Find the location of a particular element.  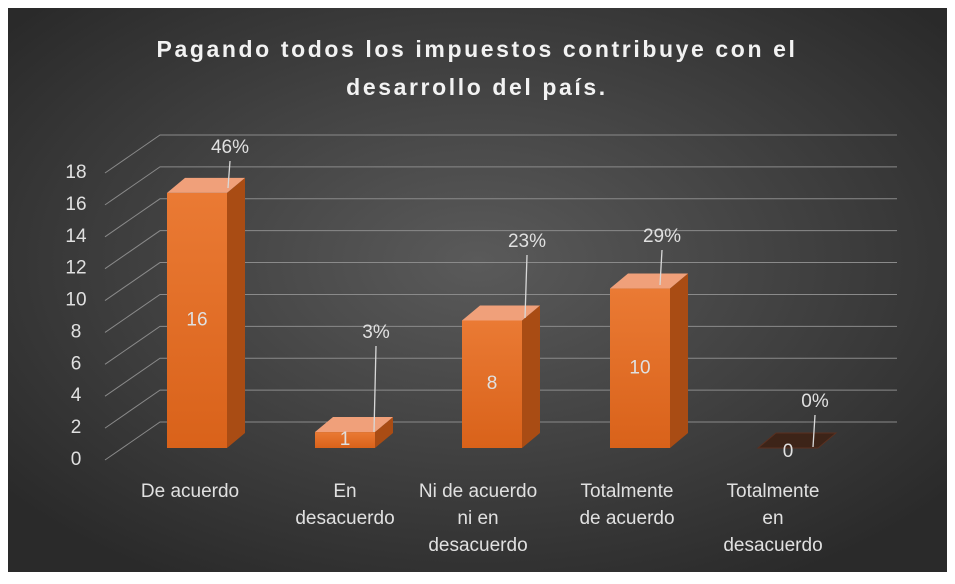

y-tick-label: 4 is located at coordinates (76, 395).